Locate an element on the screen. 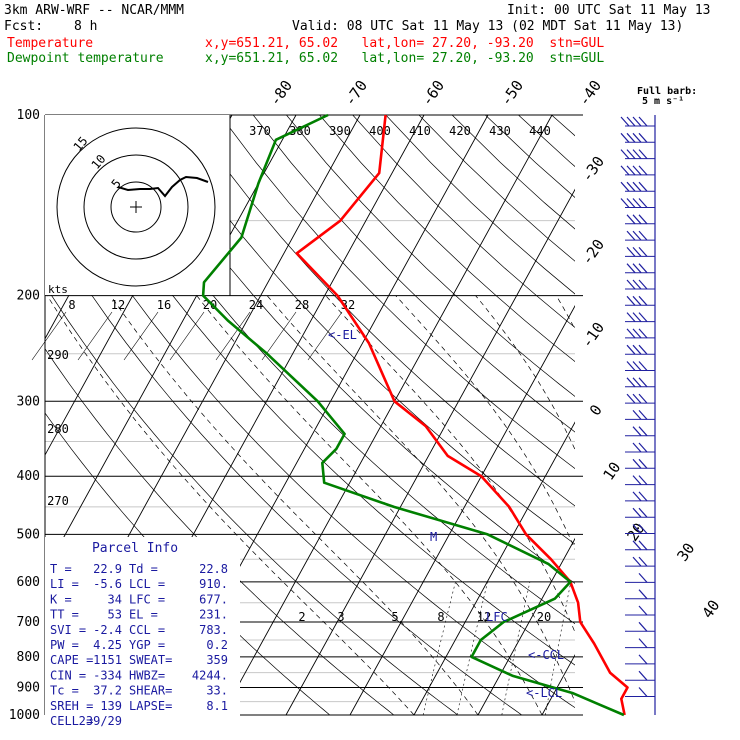 The width and height of the screenshot is (740, 740). parcel-info-key: LAPSE= is located at coordinates (150, 706).